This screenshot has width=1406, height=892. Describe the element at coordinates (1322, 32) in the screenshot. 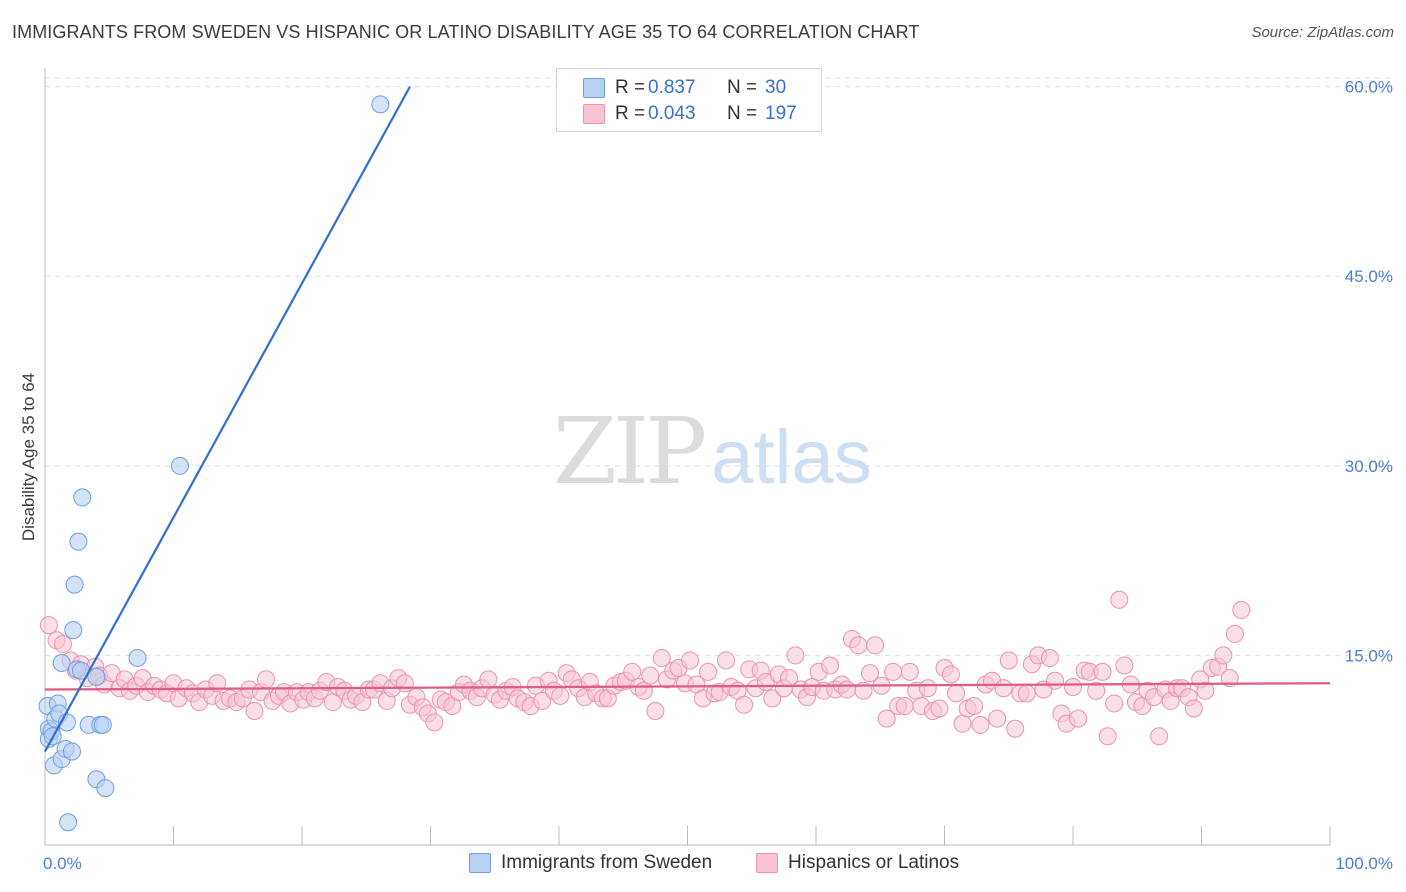

I see `source-credit: Source: ZipAtlas.com` at that location.